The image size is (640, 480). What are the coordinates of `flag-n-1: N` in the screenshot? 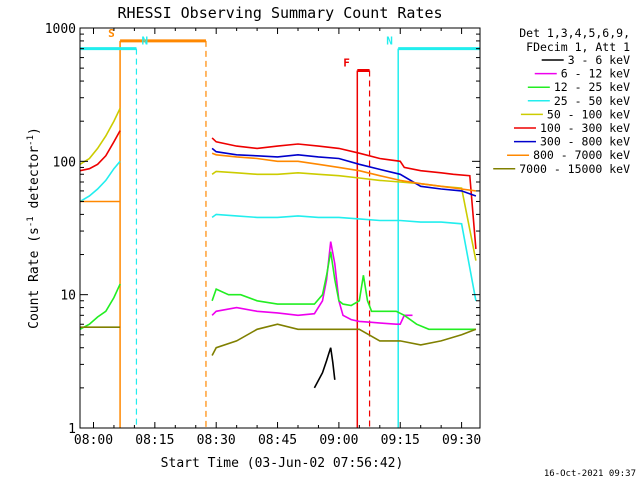 It's located at (114, 231).